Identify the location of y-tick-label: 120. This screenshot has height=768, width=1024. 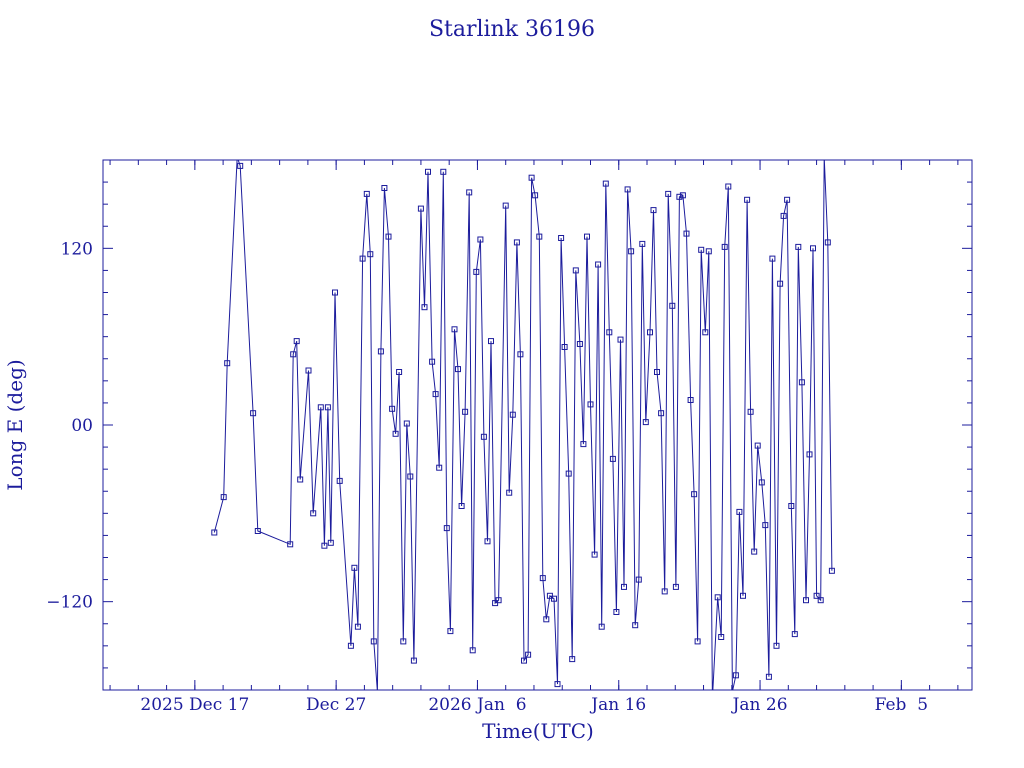
(77, 249).